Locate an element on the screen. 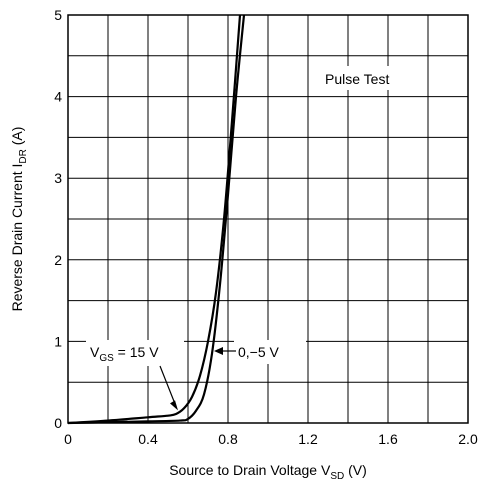 The image size is (488, 491). series-label-vgs15-arrowhead is located at coordinates (174, 405).